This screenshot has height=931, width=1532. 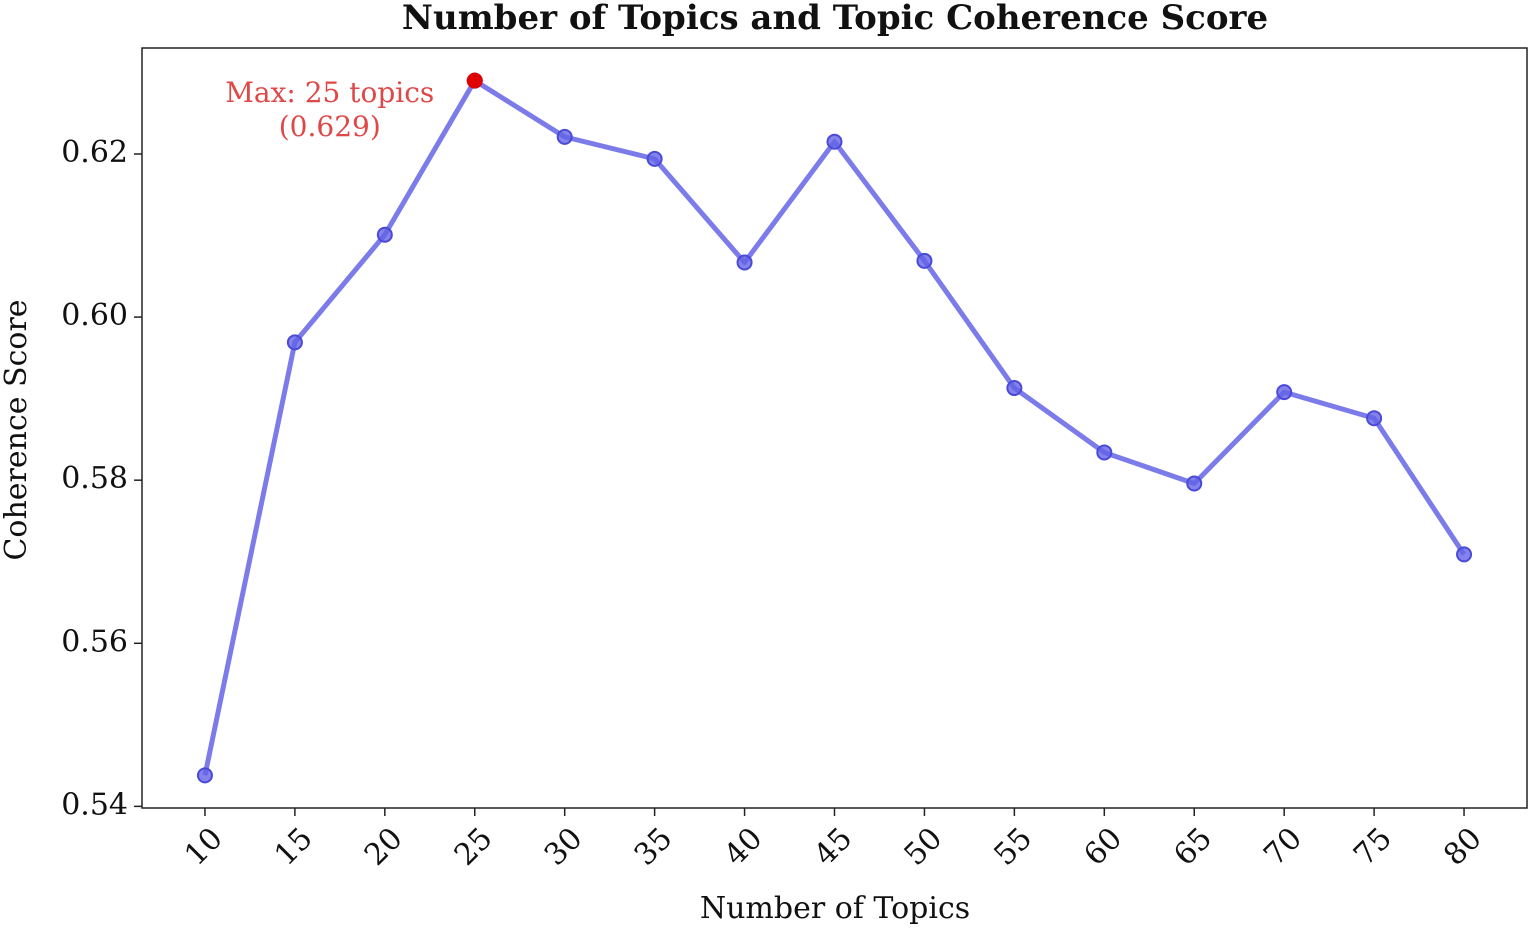 What do you see at coordinates (94, 152) in the screenshot?
I see `y-tick-label: 0.62` at bounding box center [94, 152].